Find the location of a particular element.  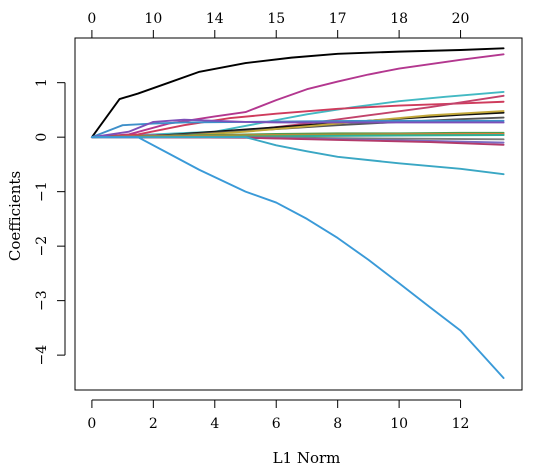

x-tick-label: 12 is located at coordinates (461, 424).